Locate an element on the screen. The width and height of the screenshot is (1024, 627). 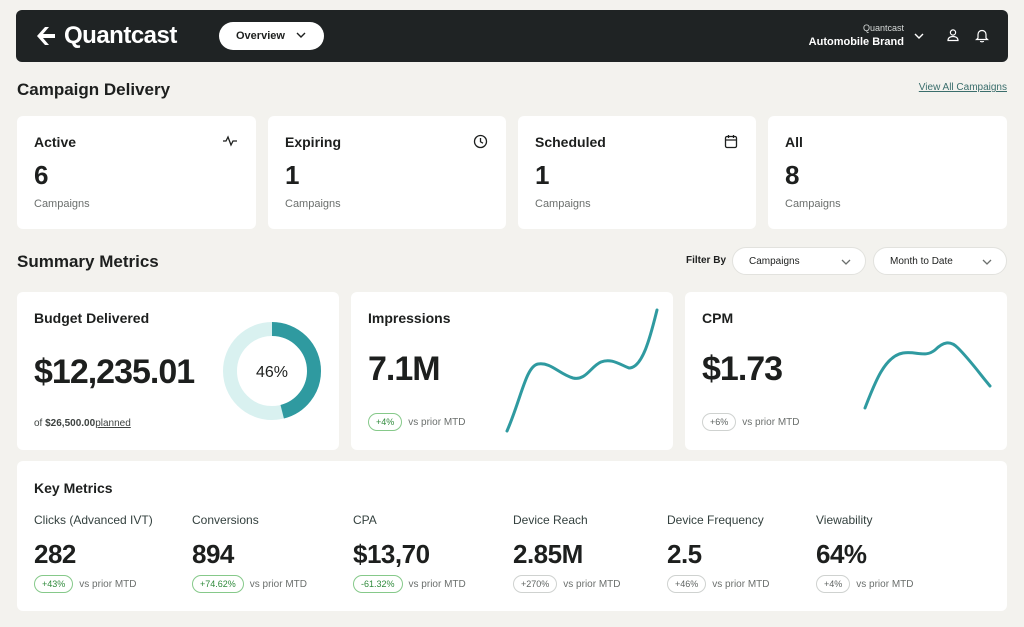
calendar-icon is located at coordinates (731, 142).